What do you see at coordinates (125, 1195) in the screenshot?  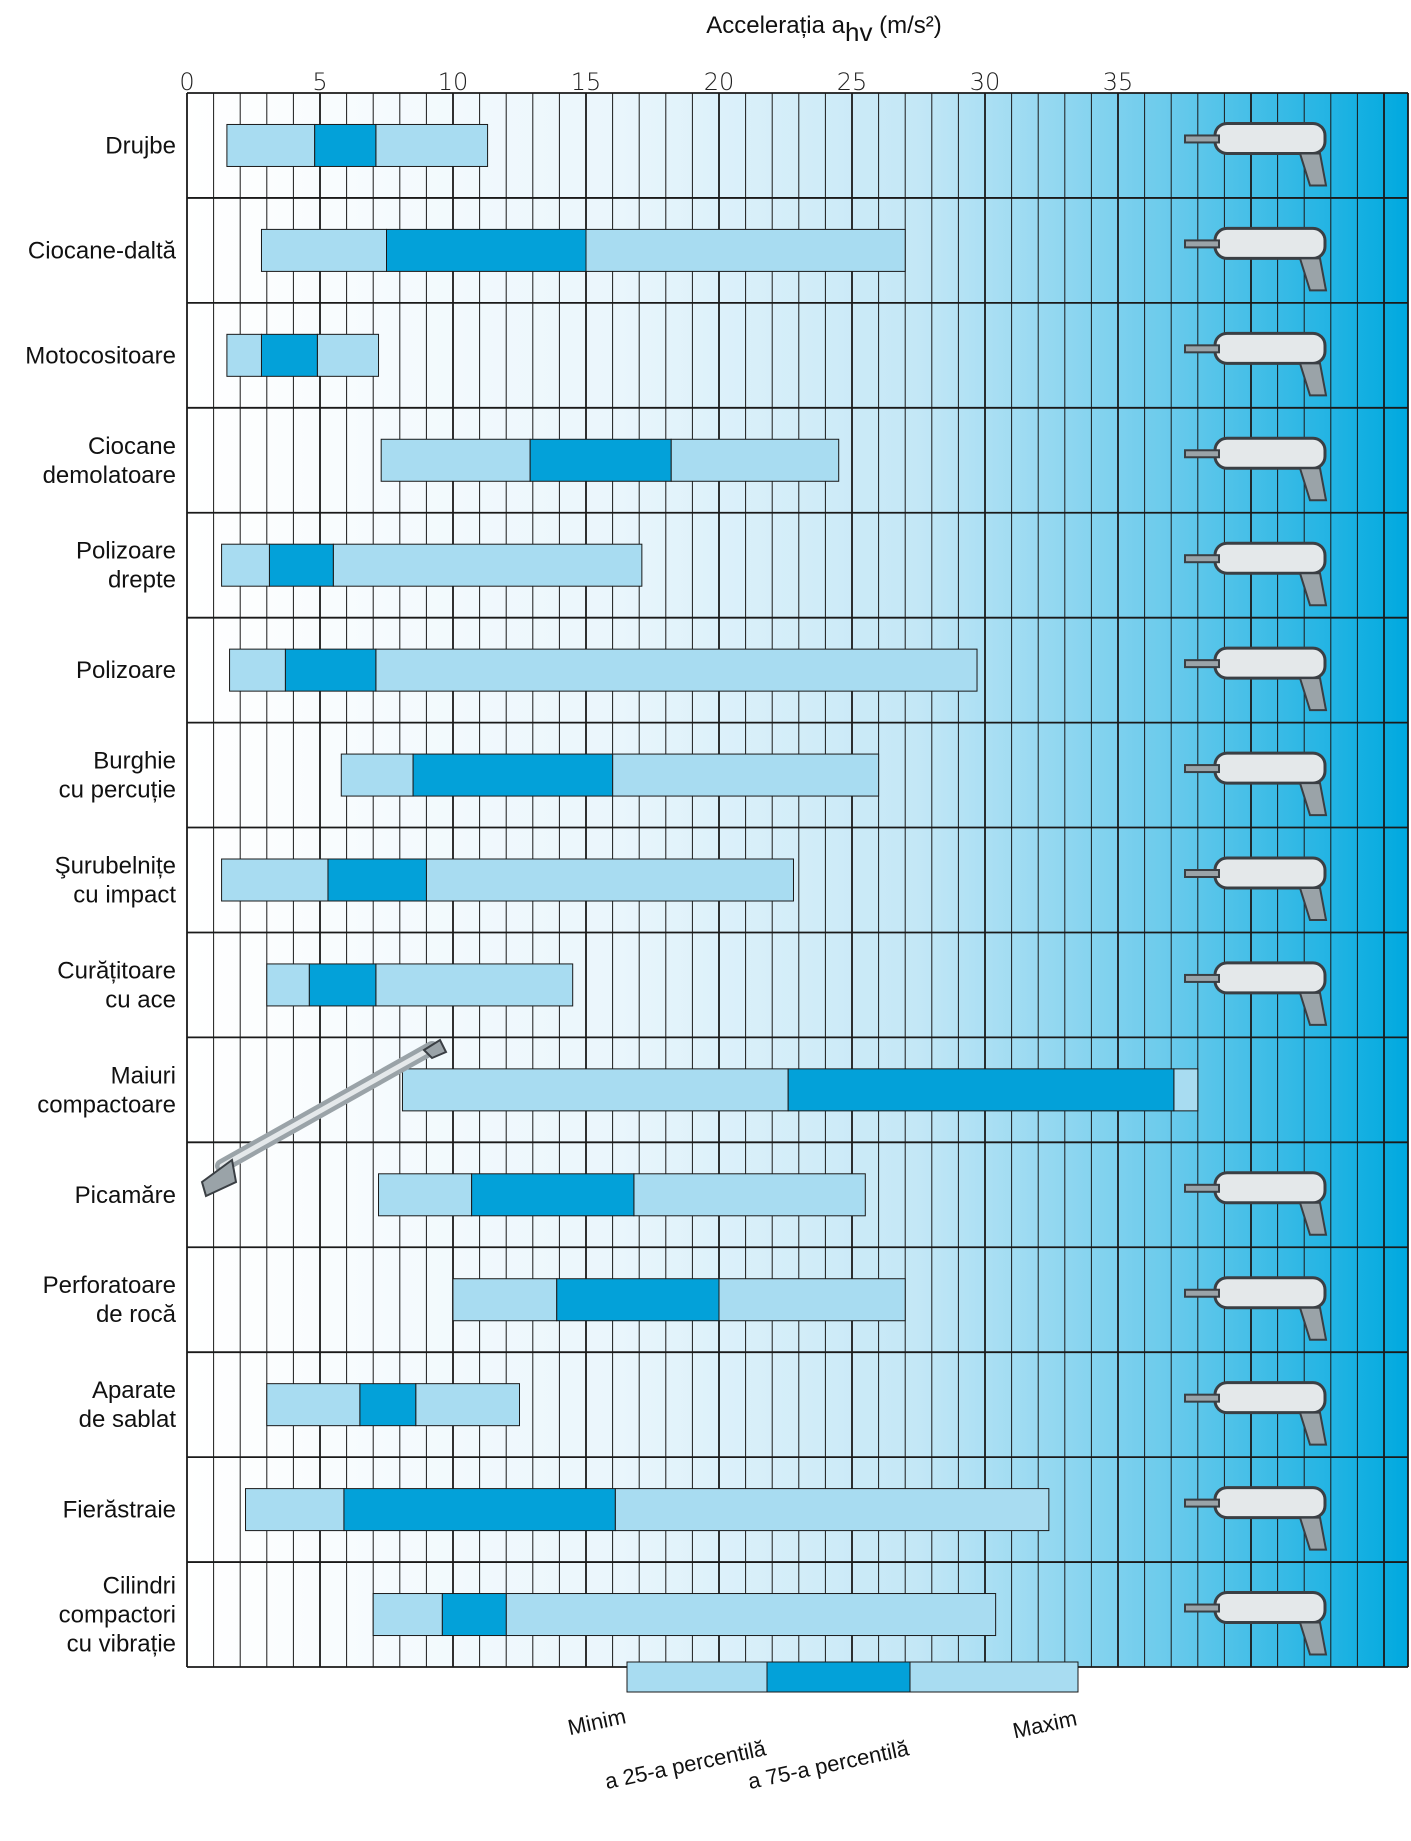 I see `category-label: Picamăre` at bounding box center [125, 1195].